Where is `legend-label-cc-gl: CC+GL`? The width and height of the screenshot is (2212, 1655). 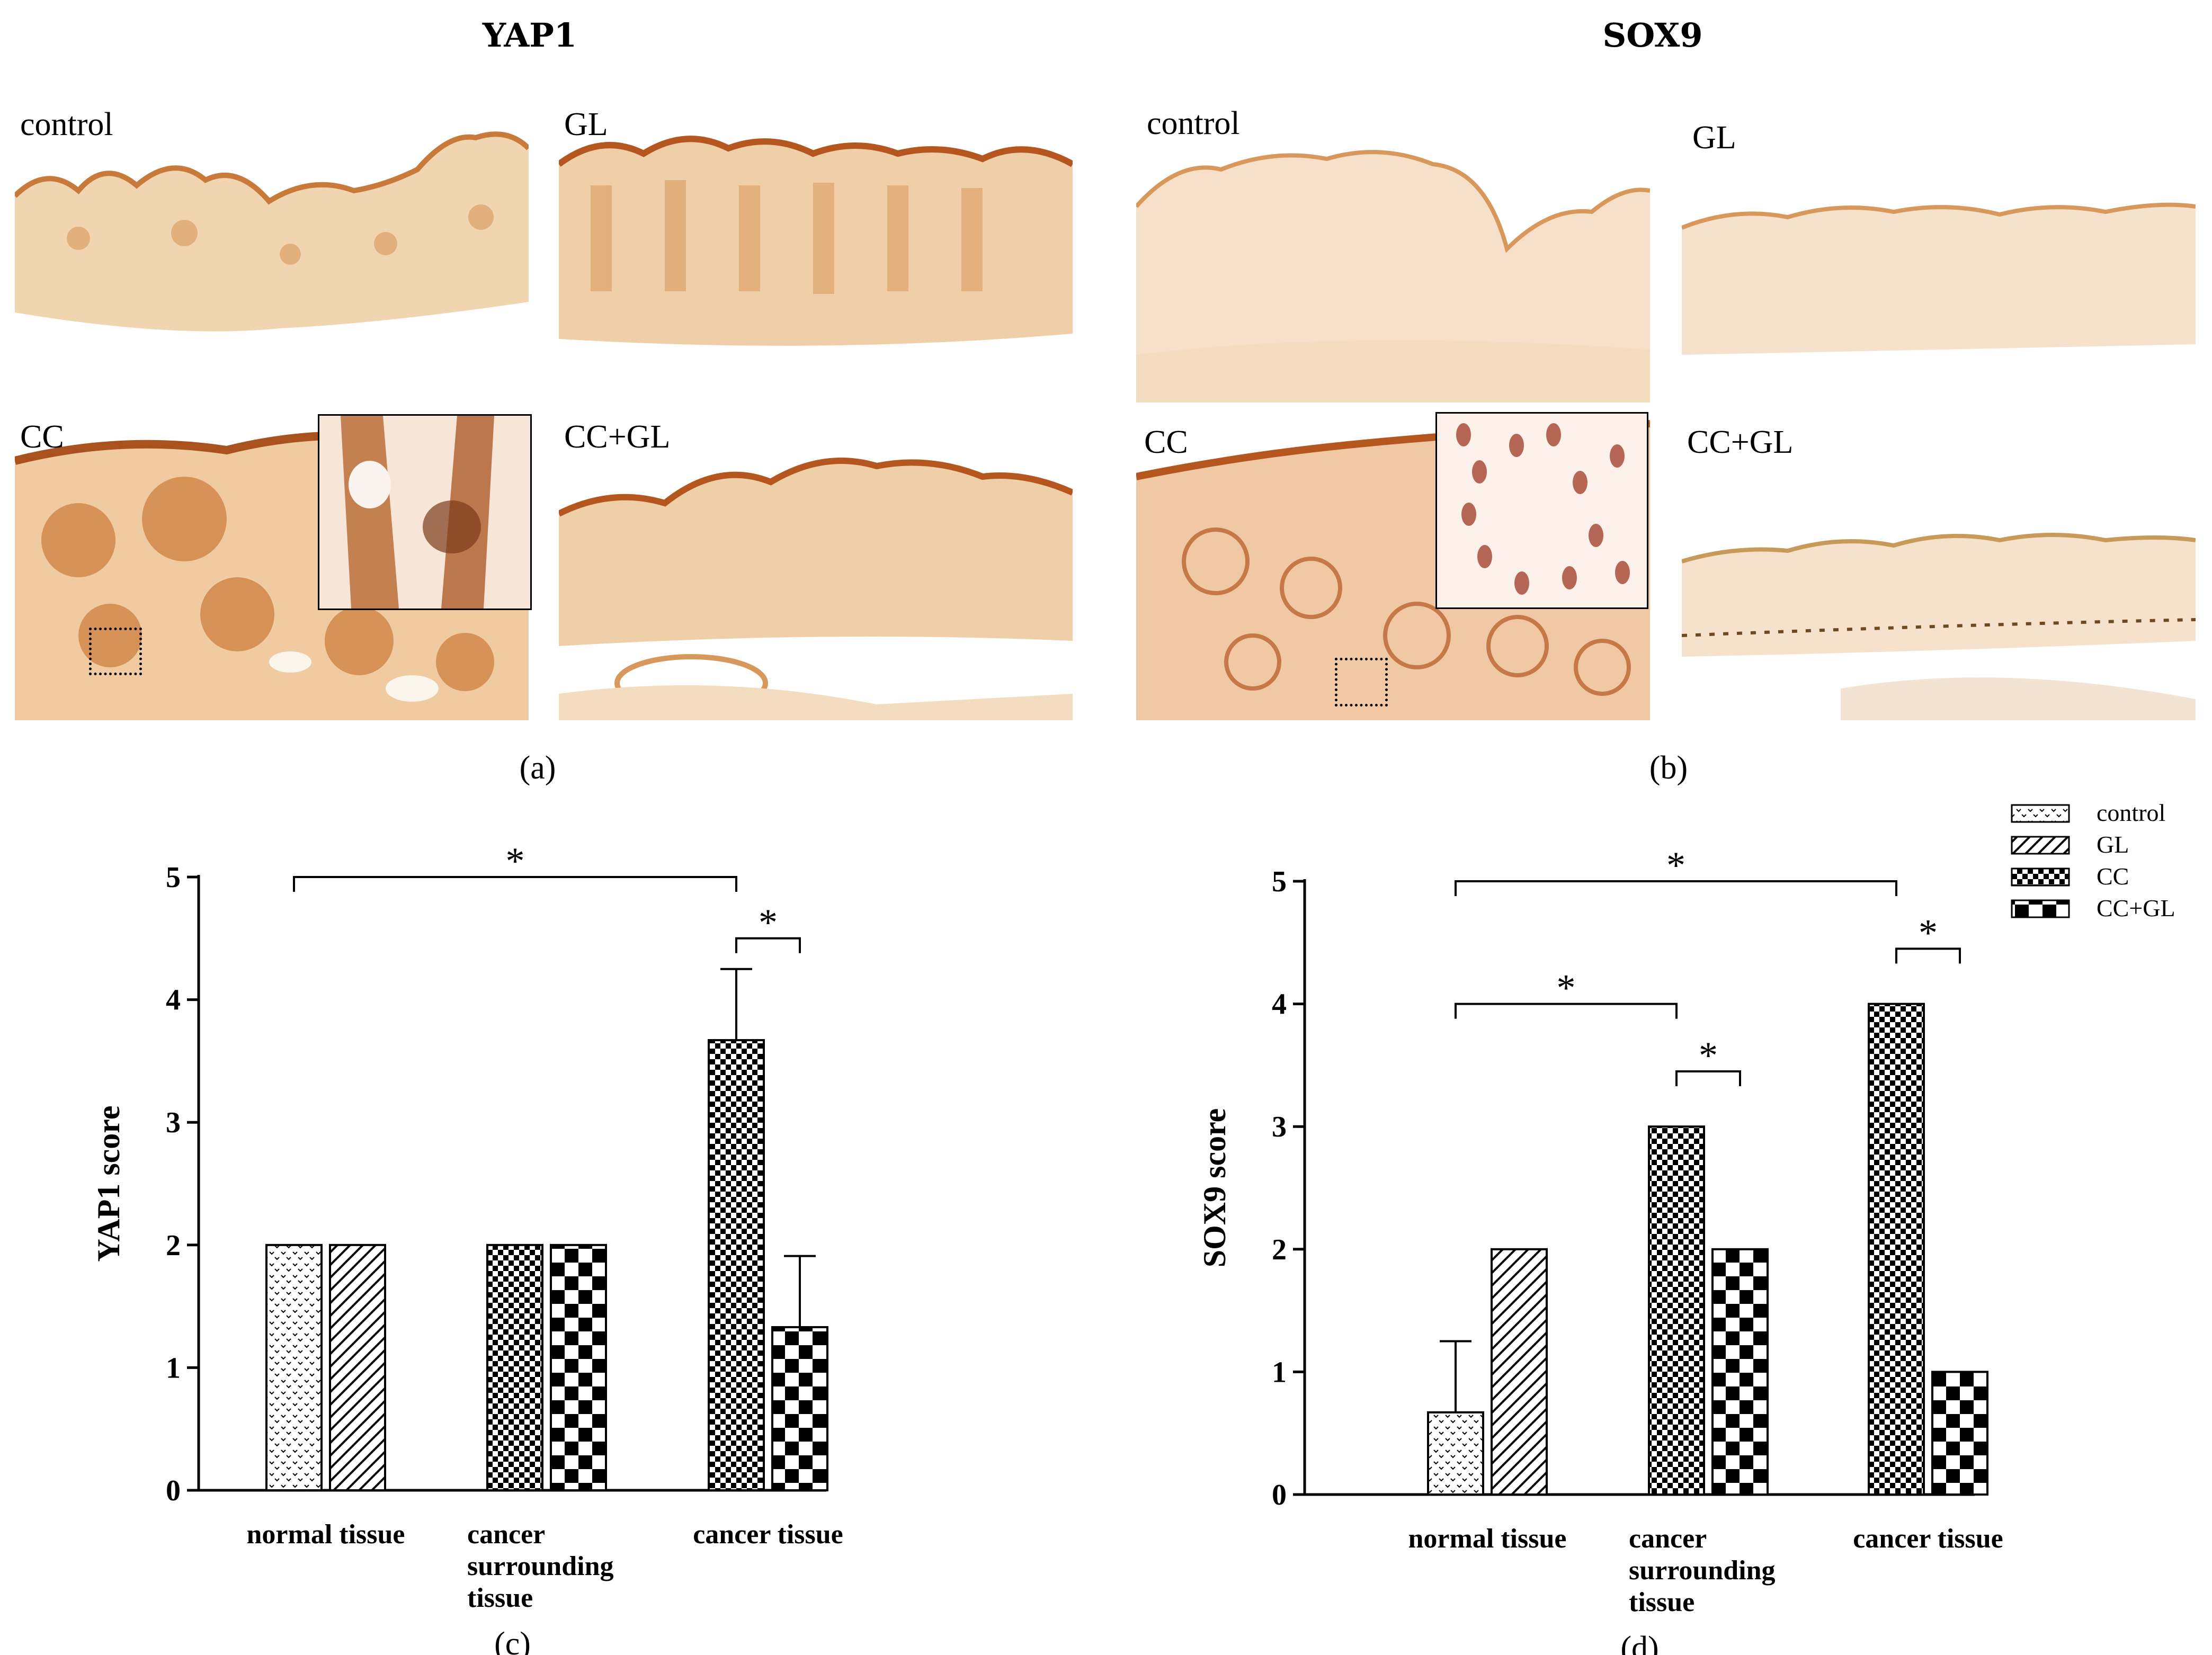
legend-label-cc-gl: CC+GL is located at coordinates (2136, 908).